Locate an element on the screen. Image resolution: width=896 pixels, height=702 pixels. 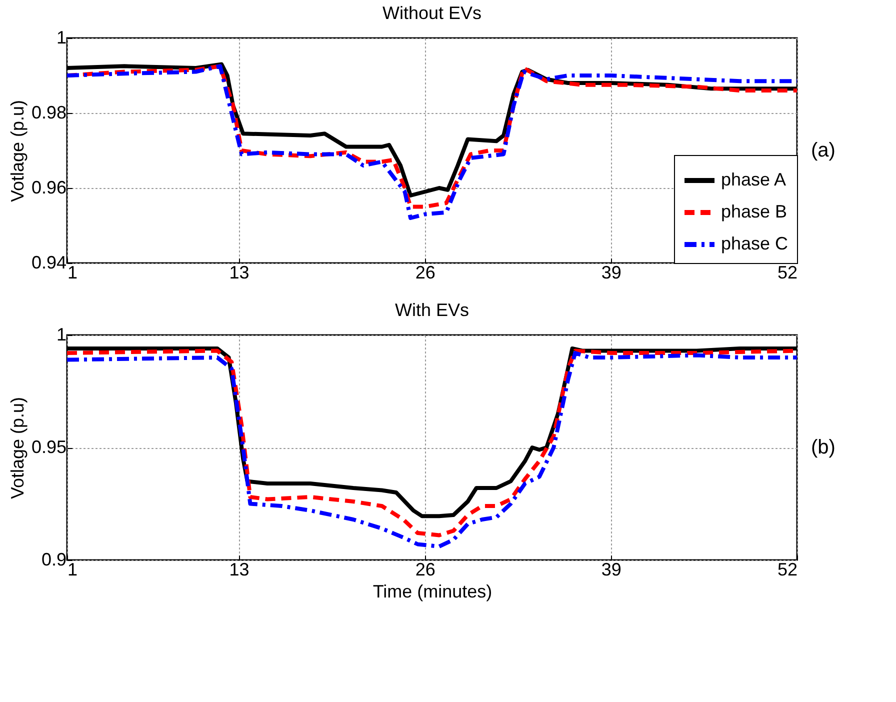
y-tick-label: 0.94 is located at coordinates (48, 262).